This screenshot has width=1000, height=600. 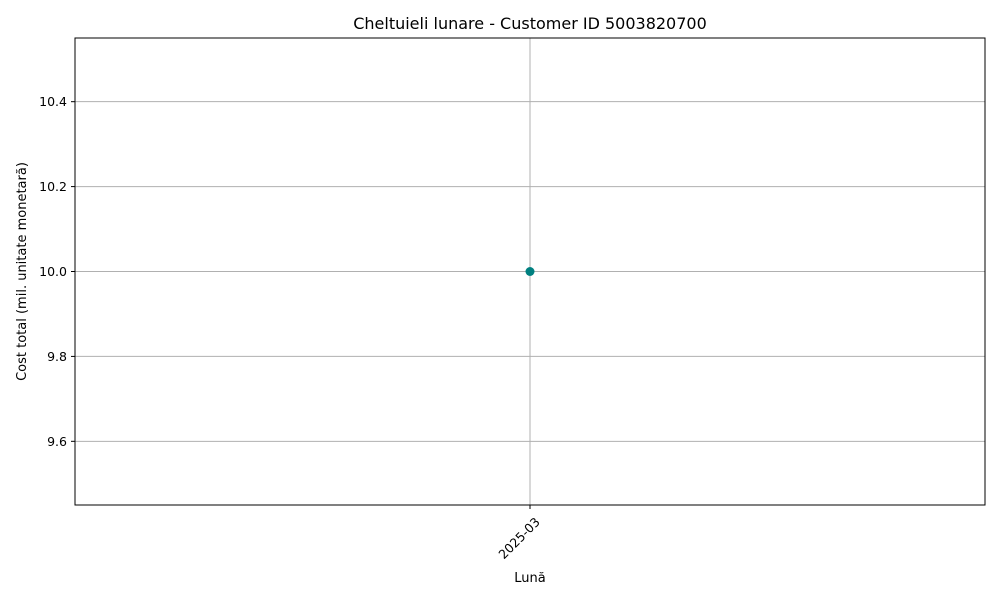 What do you see at coordinates (53, 186) in the screenshot?
I see `y-tick-label: 10.2` at bounding box center [53, 186].